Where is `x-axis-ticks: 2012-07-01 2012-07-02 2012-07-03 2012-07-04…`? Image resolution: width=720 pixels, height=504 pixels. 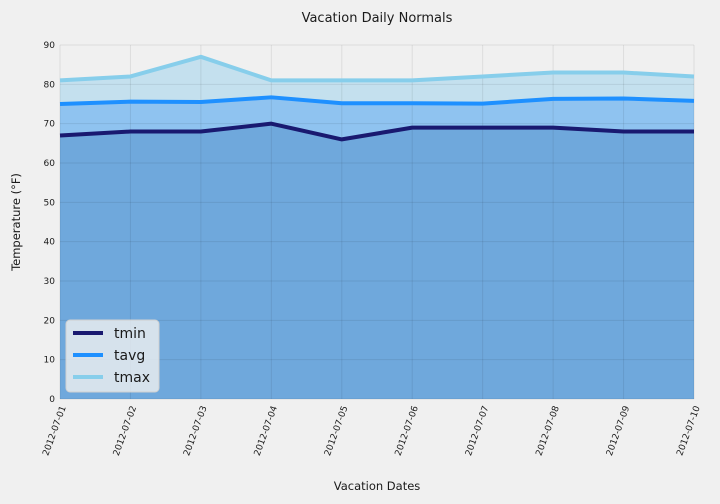 x-axis-ticks: 2012-07-01 2012-07-02 2012-07-03 2012-07-04… is located at coordinates (371, 431).